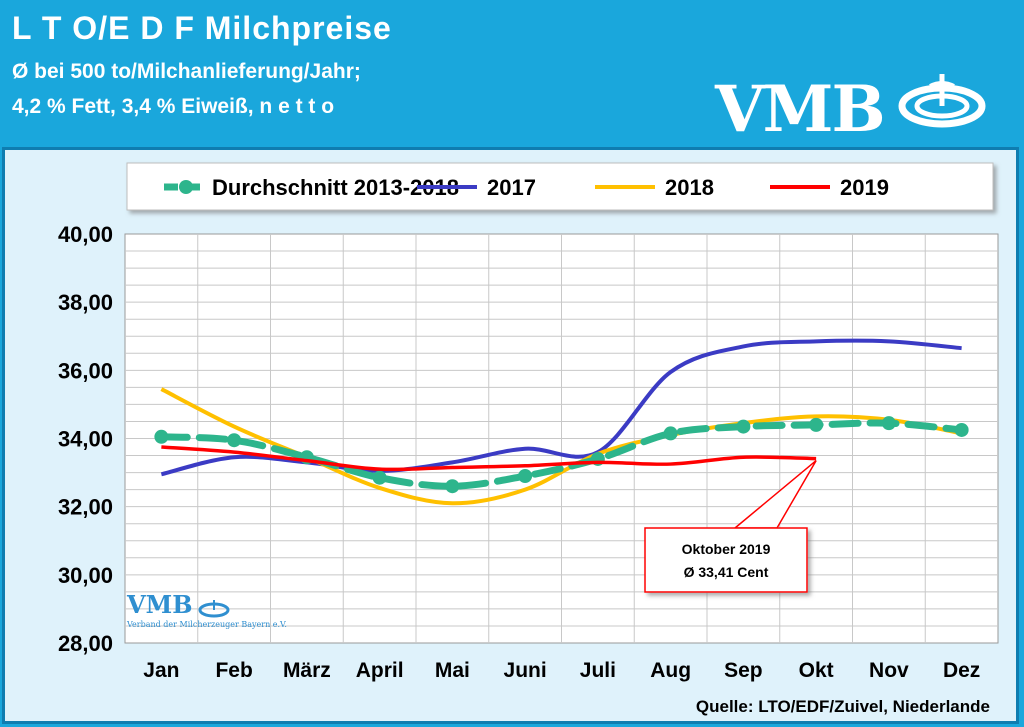  I want to click on y-tick-label: 36,00, so click(85, 370).